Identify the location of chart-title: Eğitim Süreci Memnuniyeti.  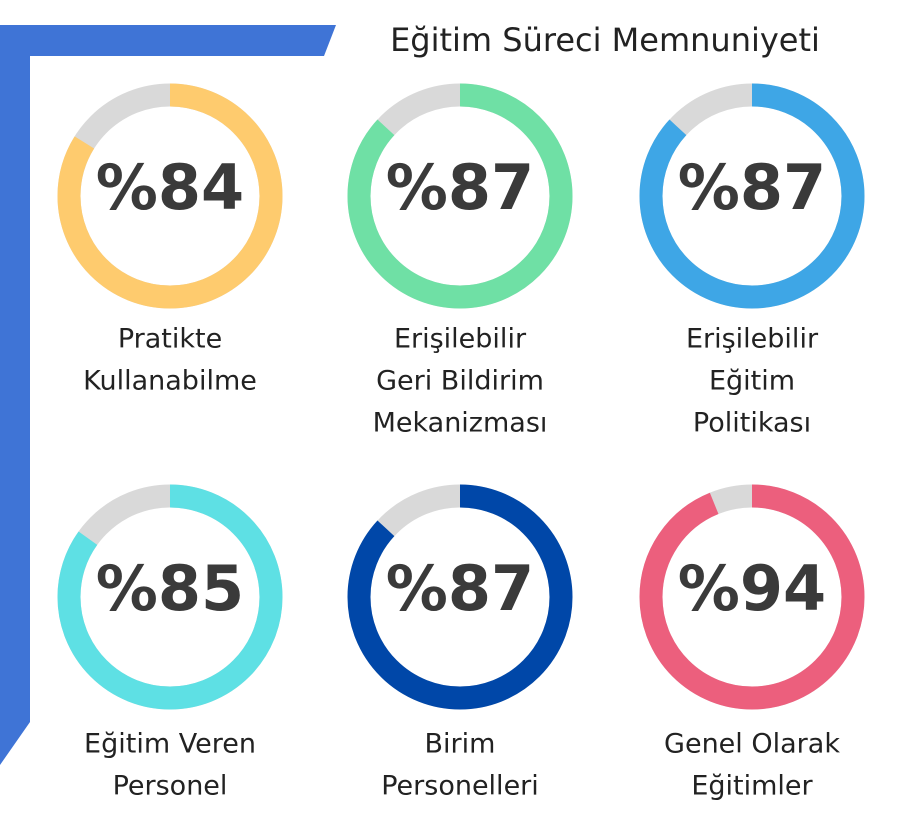
(605, 40).